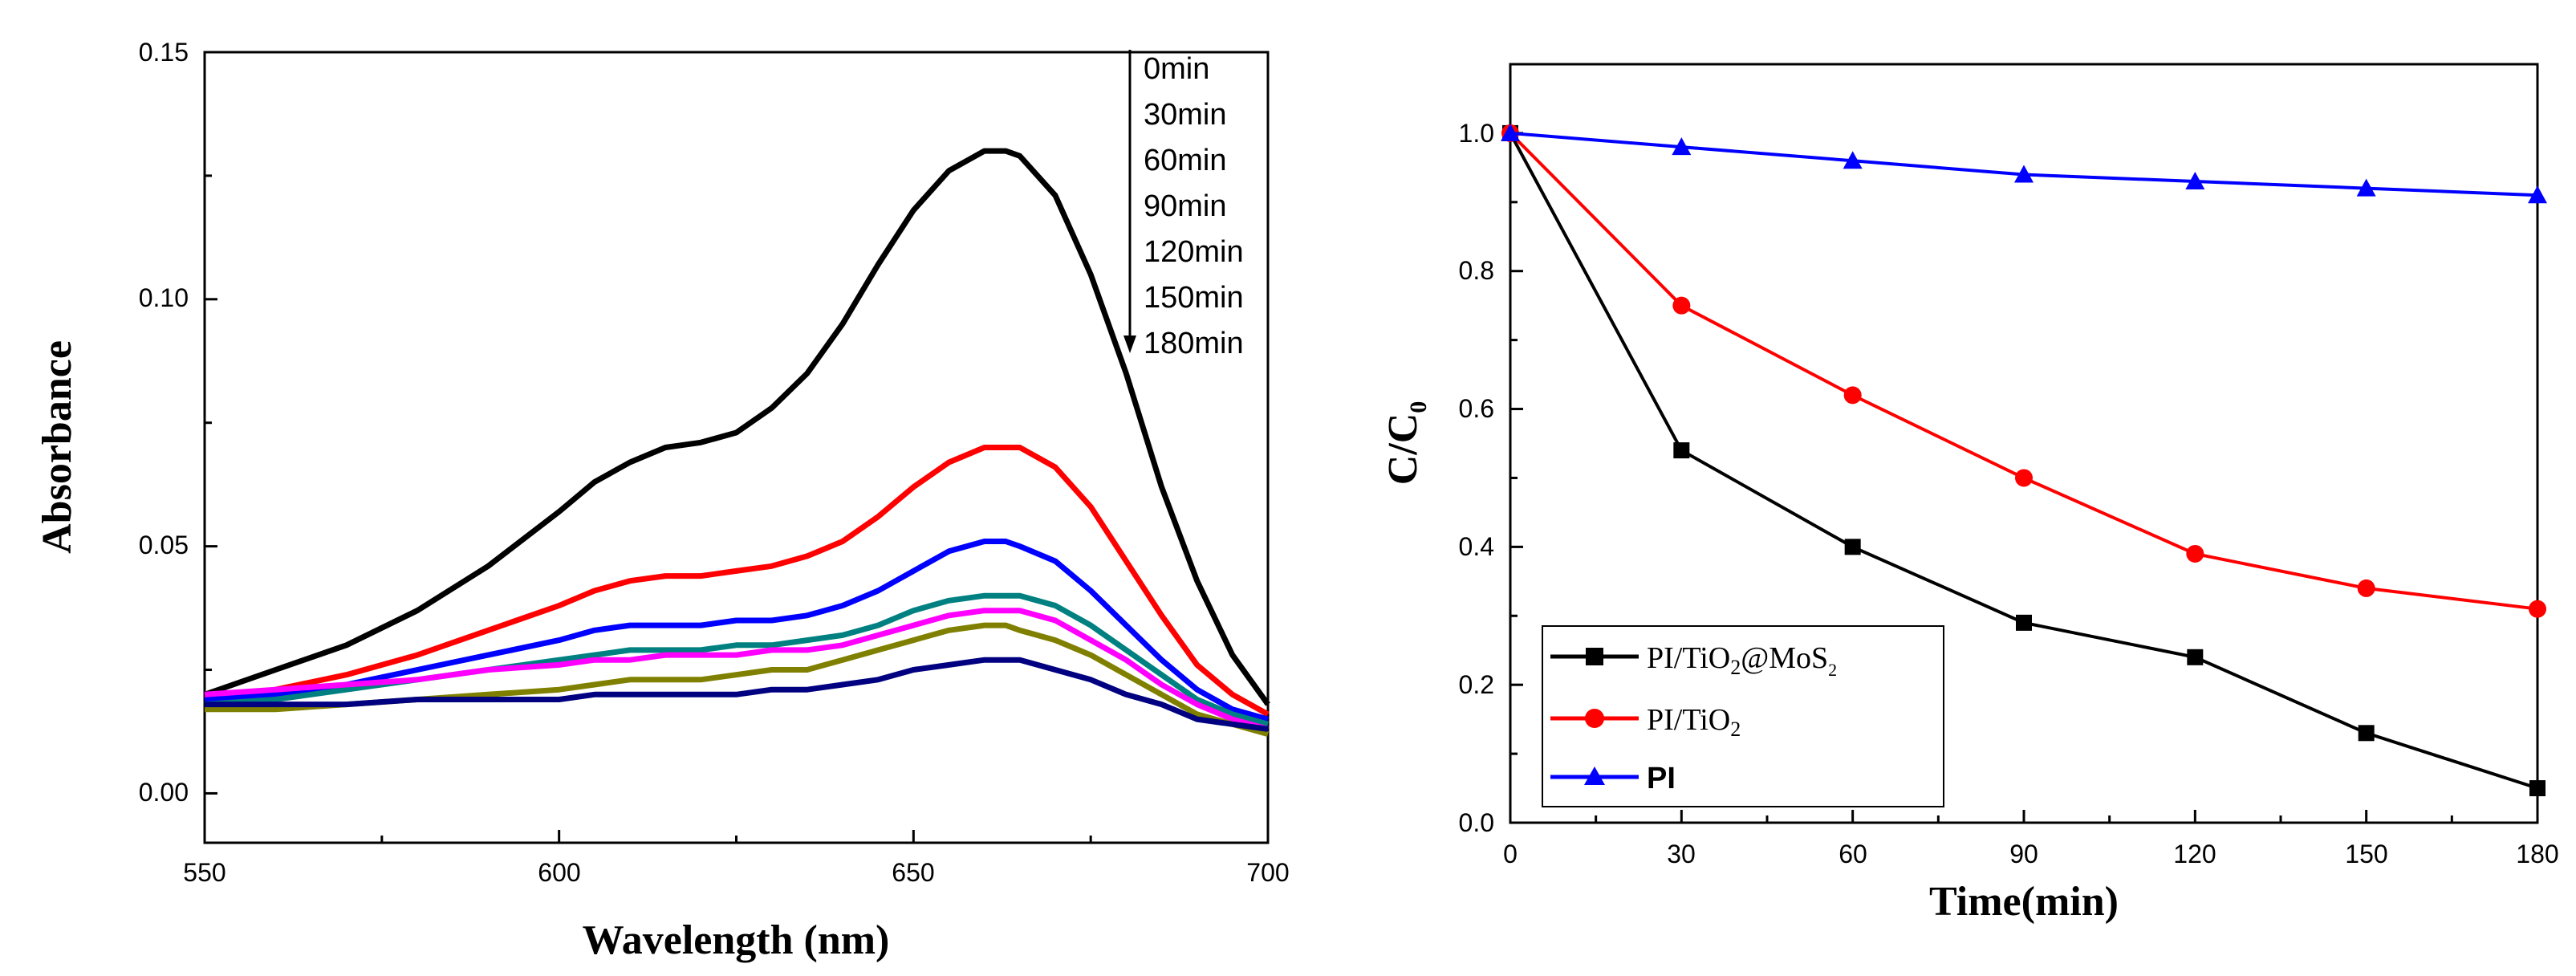 This screenshot has height=976, width=2576. Describe the element at coordinates (2366, 854) in the screenshot. I see `x-tick-label-150: 150` at that location.